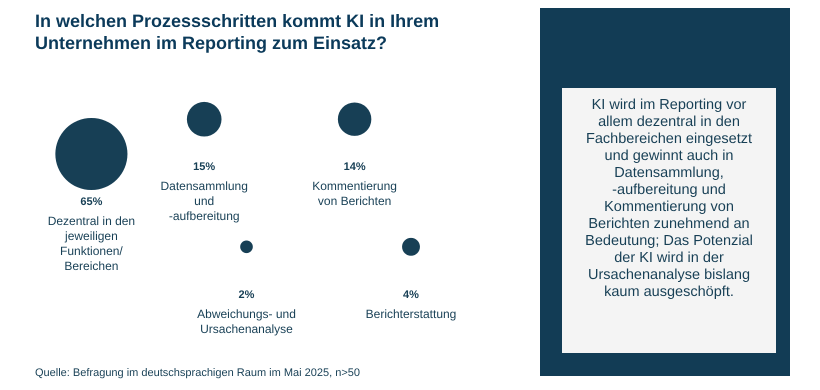  What do you see at coordinates (669, 198) in the screenshot?
I see `text: KI wird im Reporting vor allem dezentral in den Fachbereichen eingesetzt und gewinnt auch in Datensammlung, -aufbereitung und Kommentierung von Berichten zunehmend an Bedeutung; Das Potenzial der KI wird in der Ursachenanalyse bislang kaum ausgeschöpft.` at bounding box center [669, 198].